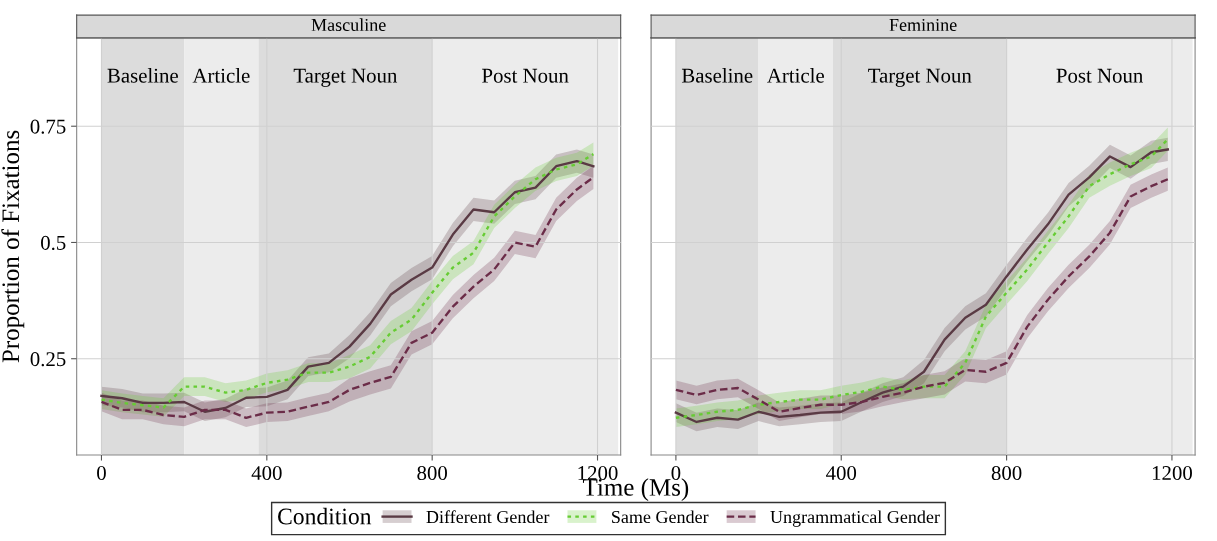  Describe the element at coordinates (48, 126) in the screenshot. I see `y-tick-label: 0.75` at that location.